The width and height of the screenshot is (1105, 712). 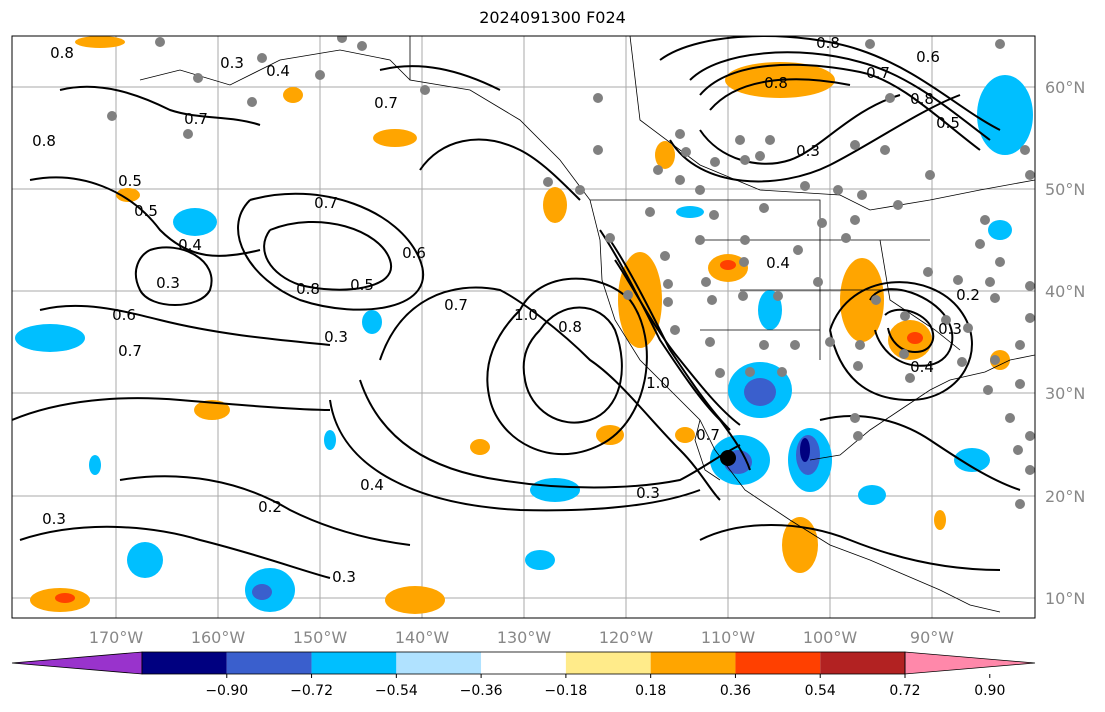 I want to click on lon-tick-label: 140°W, so click(x=422, y=637).